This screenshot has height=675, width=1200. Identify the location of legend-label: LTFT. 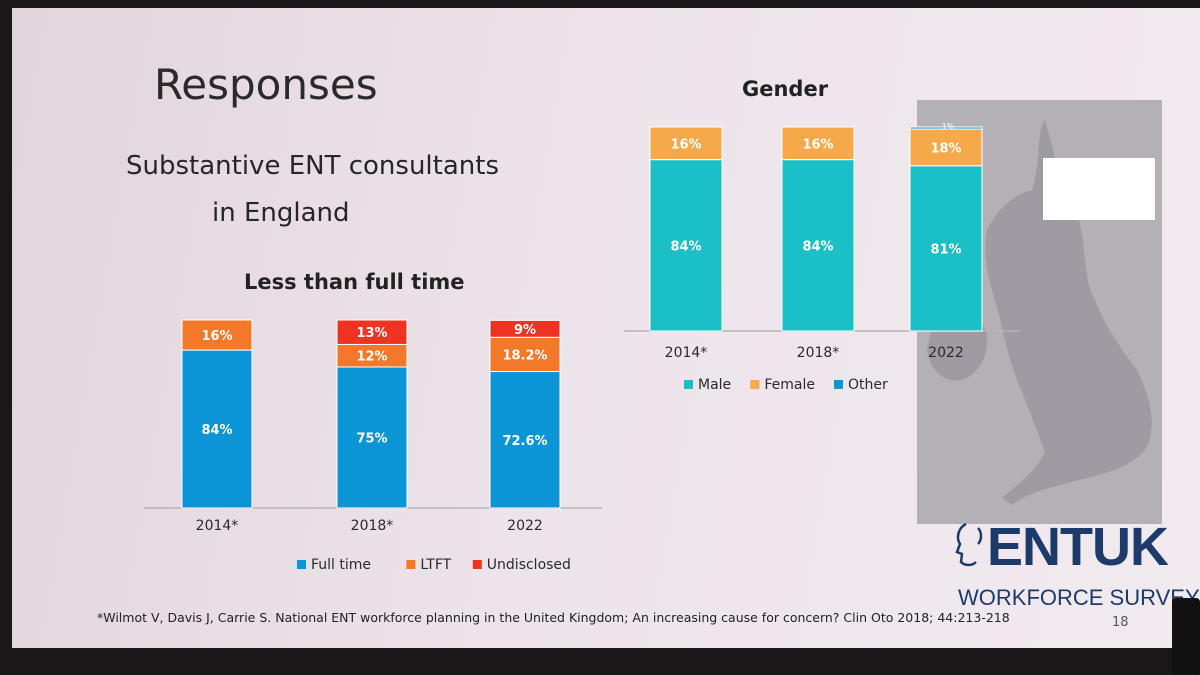
(435, 565).